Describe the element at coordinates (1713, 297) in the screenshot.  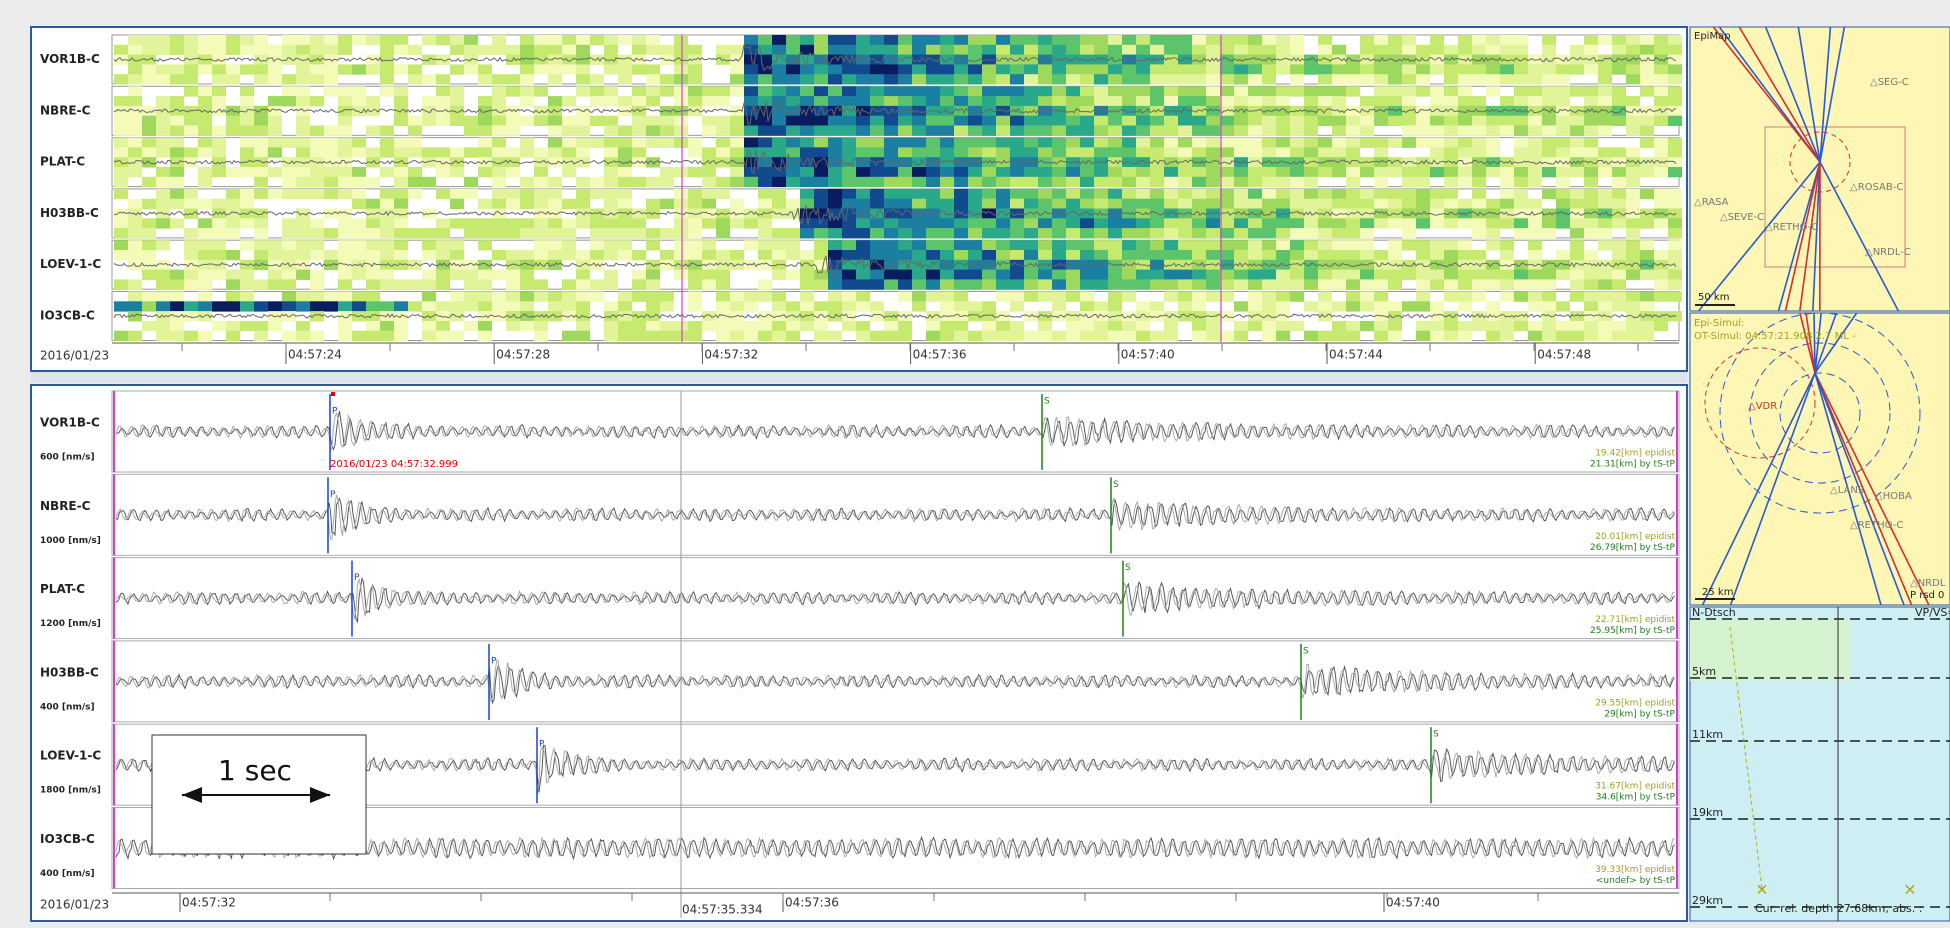
I see `map-scale: 50 km` at that location.